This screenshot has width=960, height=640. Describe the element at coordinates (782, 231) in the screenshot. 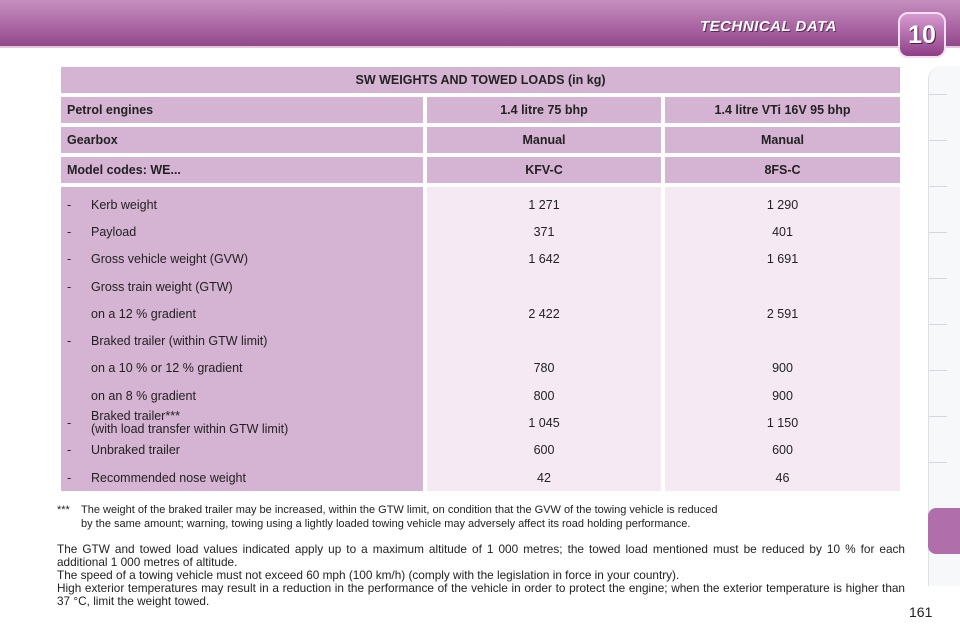

I see `cell-value: 401` at that location.